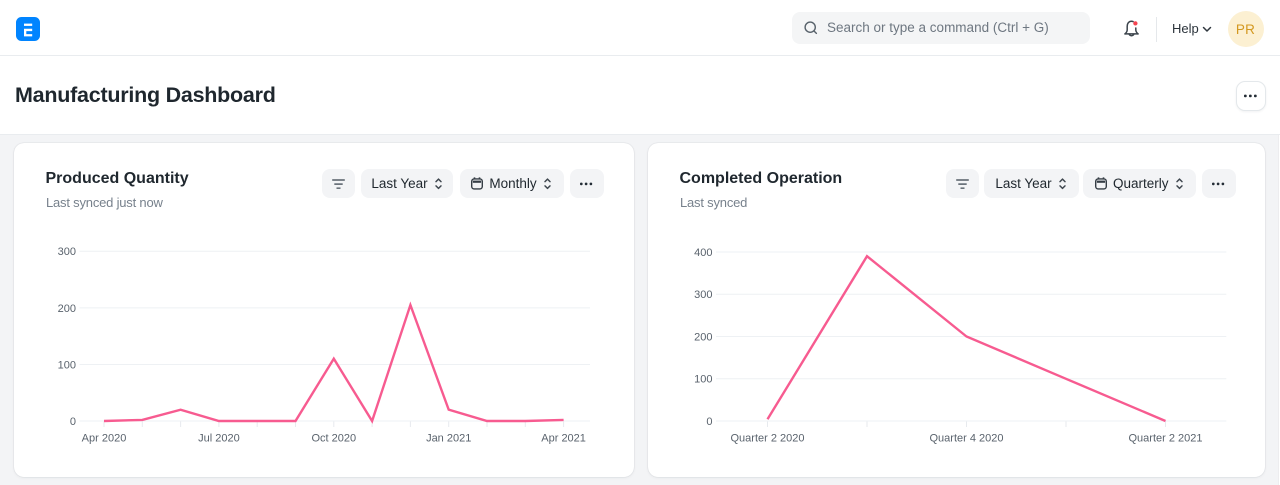 The image size is (1280, 485). I want to click on svg-text: Quarter 2 2021, so click(1166, 439).